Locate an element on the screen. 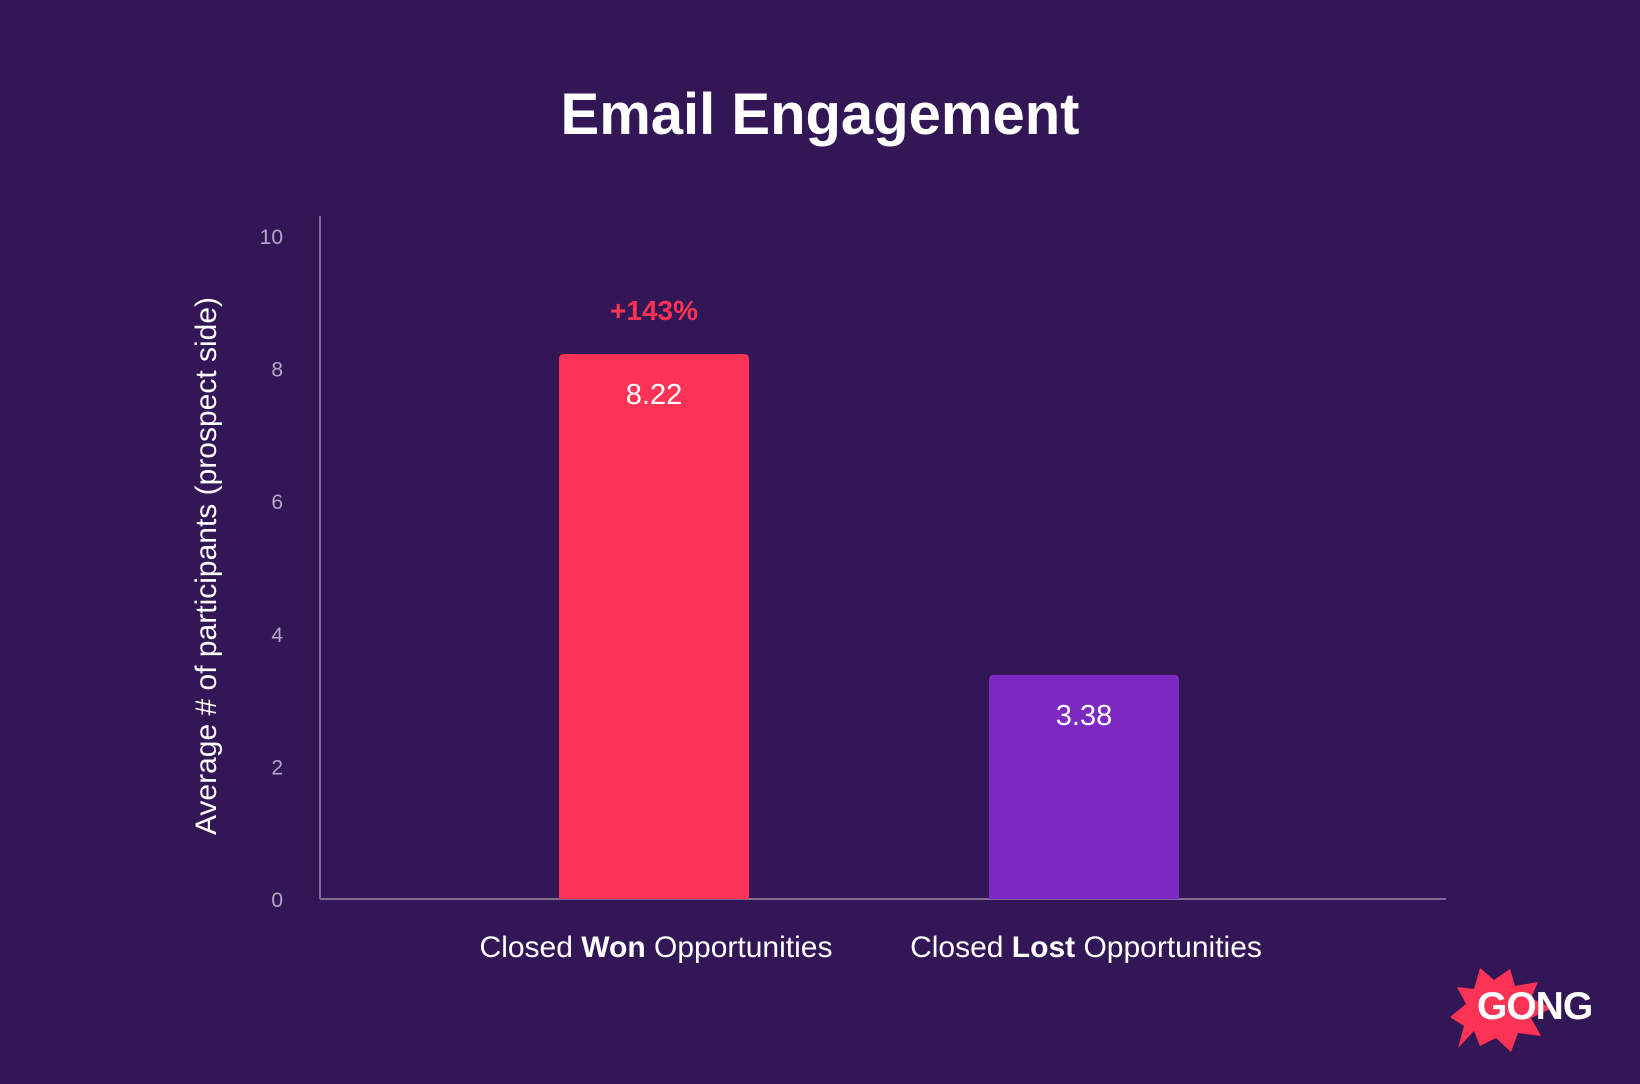 The height and width of the screenshot is (1084, 1640). y-tick-label: 8 is located at coordinates (277, 370).